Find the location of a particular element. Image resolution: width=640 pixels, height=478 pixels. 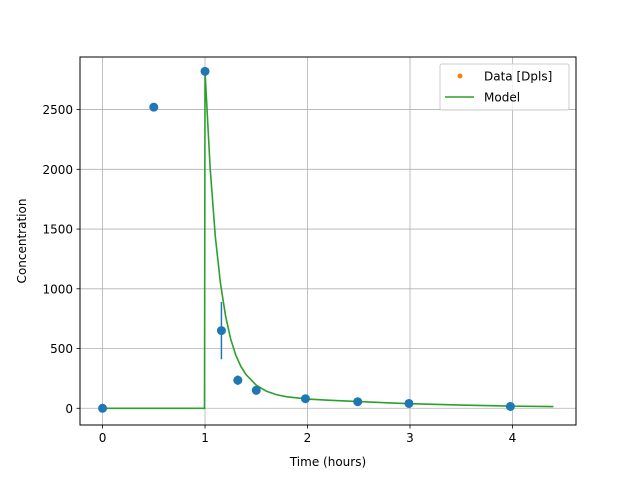

x-tick-label: 2 is located at coordinates (308, 438).